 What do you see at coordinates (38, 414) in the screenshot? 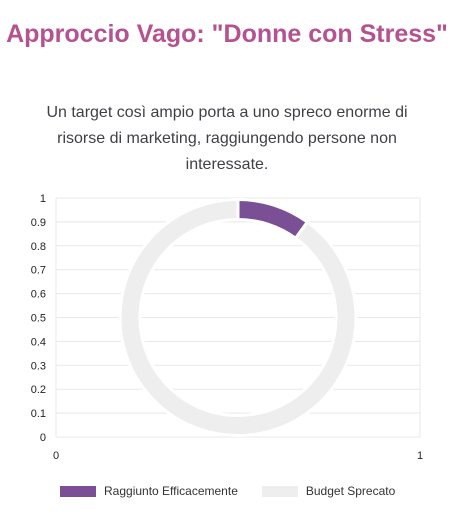
I see `y-tick-label: 0.1` at bounding box center [38, 414].